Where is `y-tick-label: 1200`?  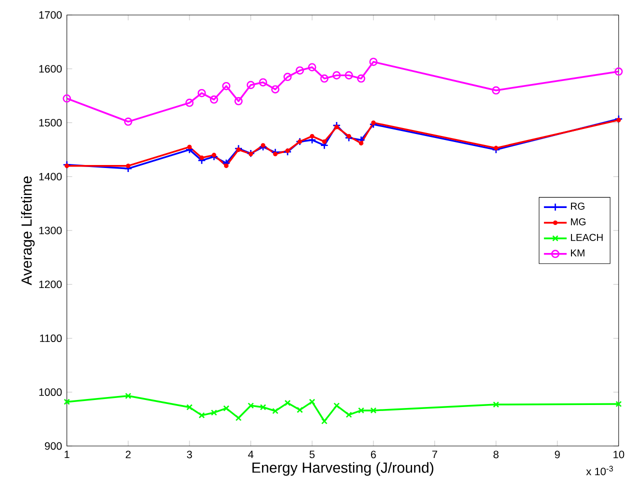 y-tick-label: 1200 is located at coordinates (50, 284).